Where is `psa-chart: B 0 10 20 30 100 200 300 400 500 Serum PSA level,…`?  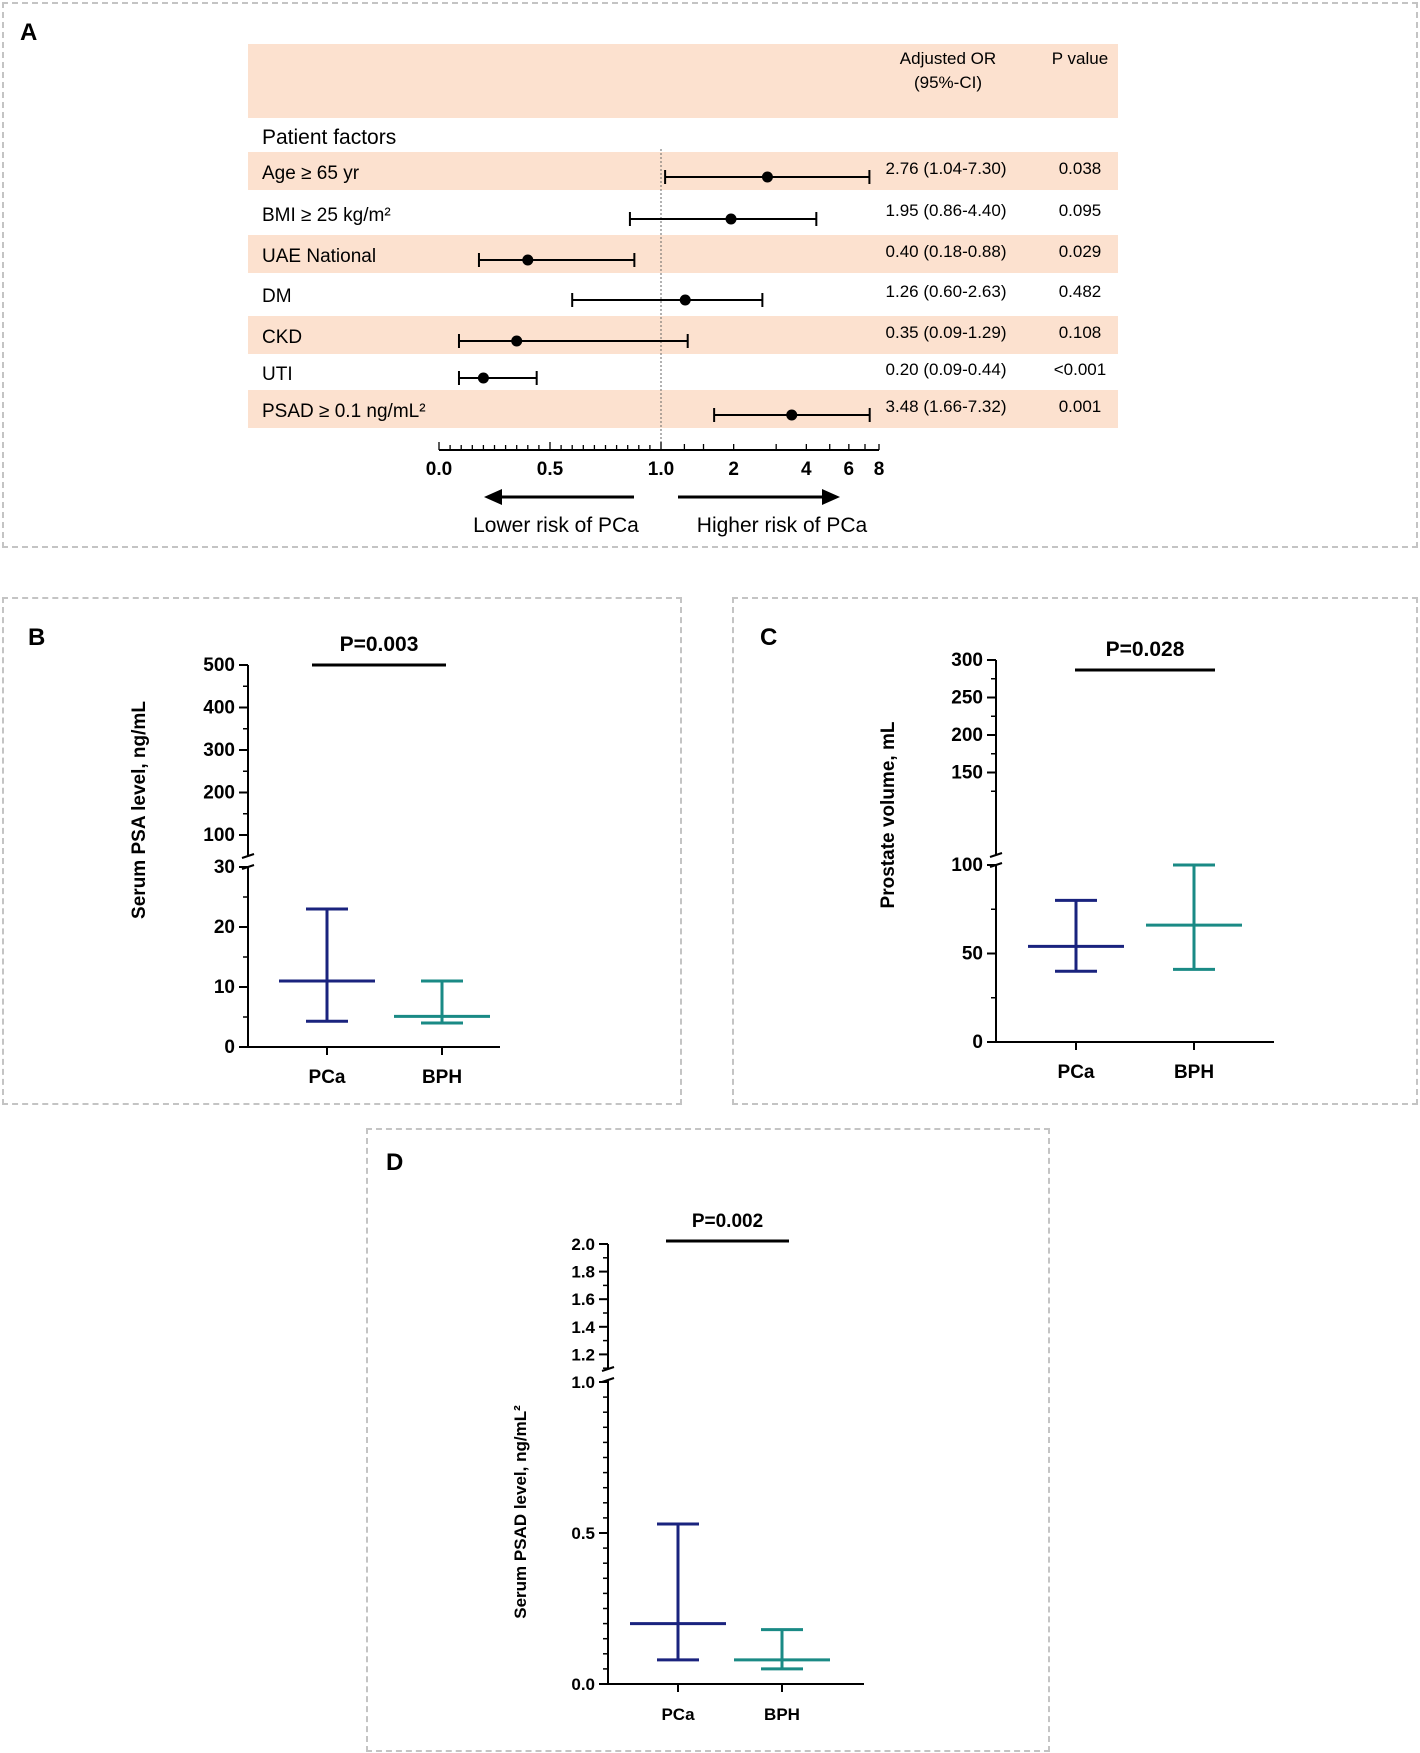 psa-chart: B 0 10 20 30 100 200 300 400 500 Serum PSA level,… is located at coordinates (264, 856).